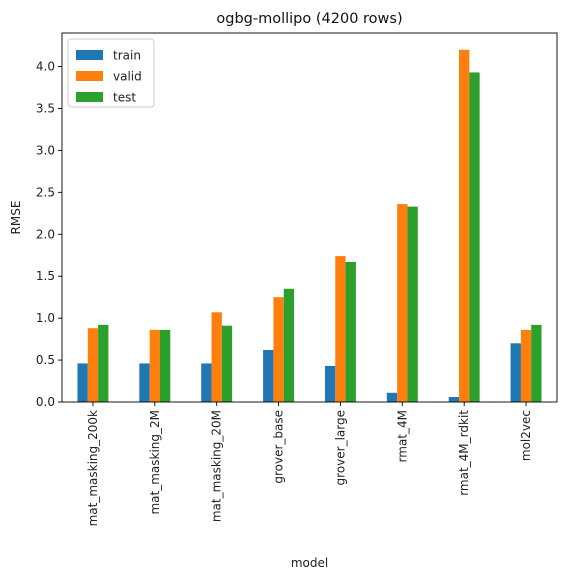 The image size is (567, 576). I want to click on x-tick-label: grover_large, so click(340, 447).